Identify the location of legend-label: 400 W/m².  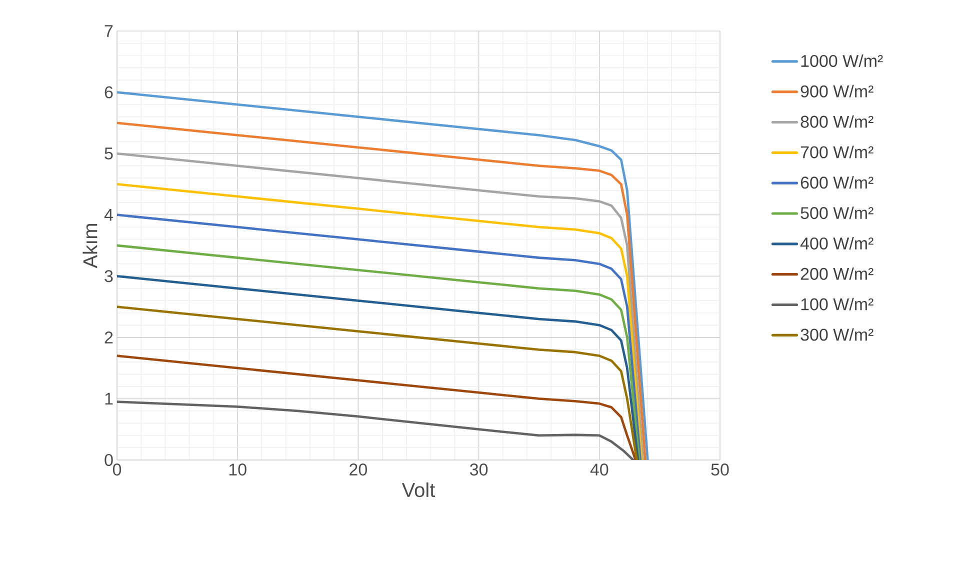
(837, 243).